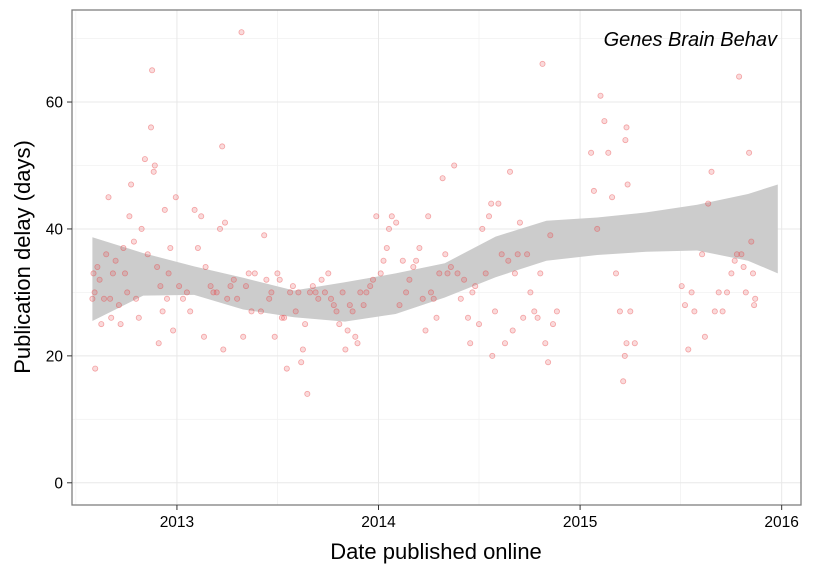 Image resolution: width=825 pixels, height=570 pixels. What do you see at coordinates (691, 40) in the screenshot?
I see `journal-annotation: Genes Brain Behav` at bounding box center [691, 40].